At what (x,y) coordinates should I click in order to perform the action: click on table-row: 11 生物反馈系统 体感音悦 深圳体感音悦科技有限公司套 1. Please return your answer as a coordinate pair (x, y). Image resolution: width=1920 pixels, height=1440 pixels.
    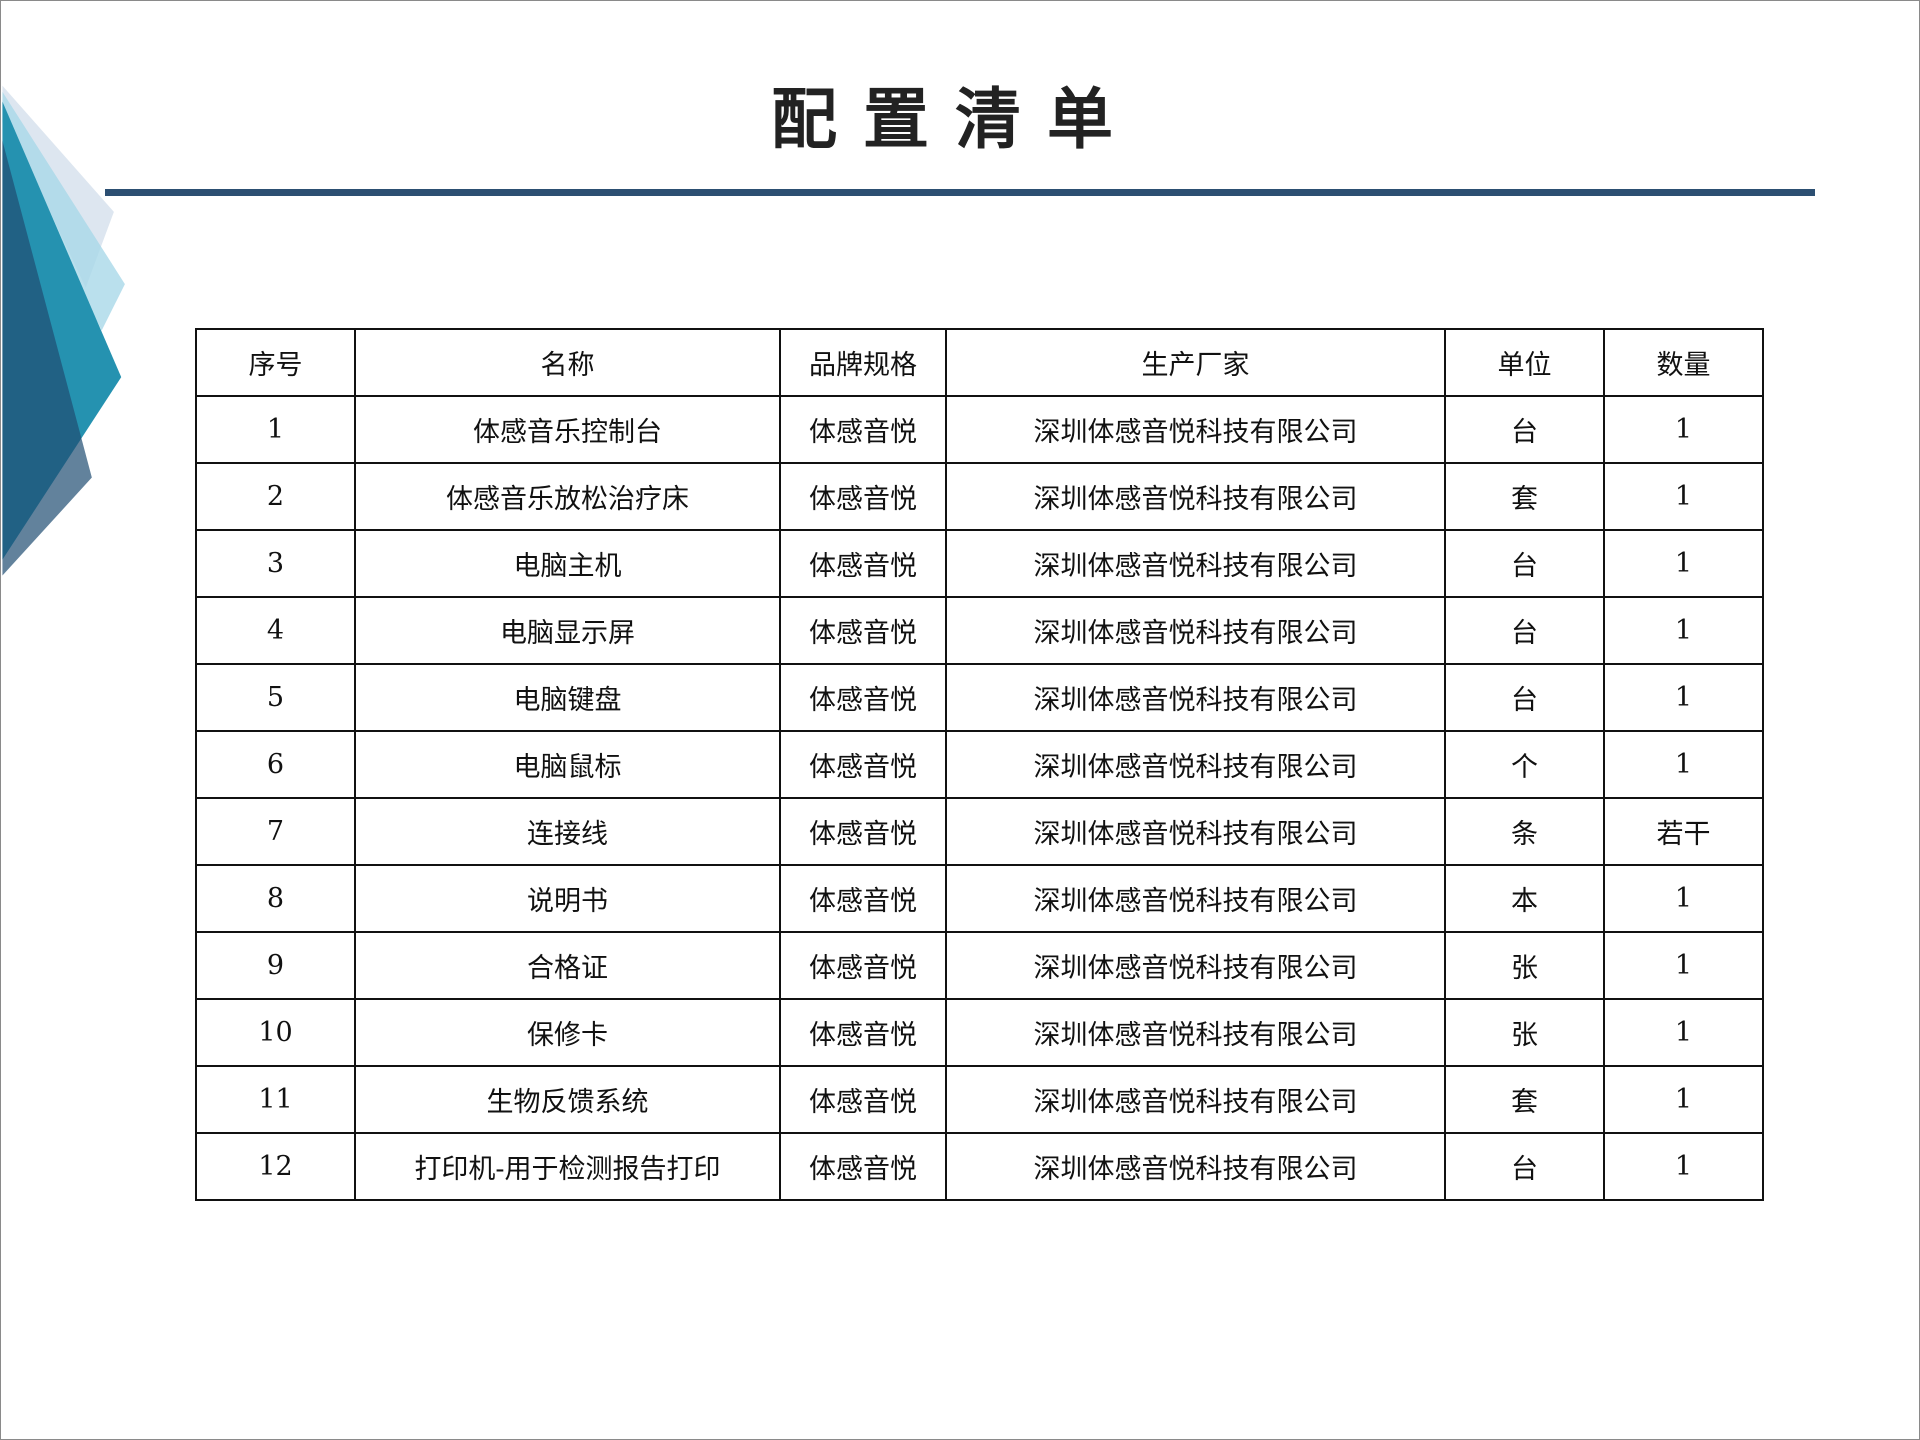
    Looking at the image, I should click on (979, 1099).